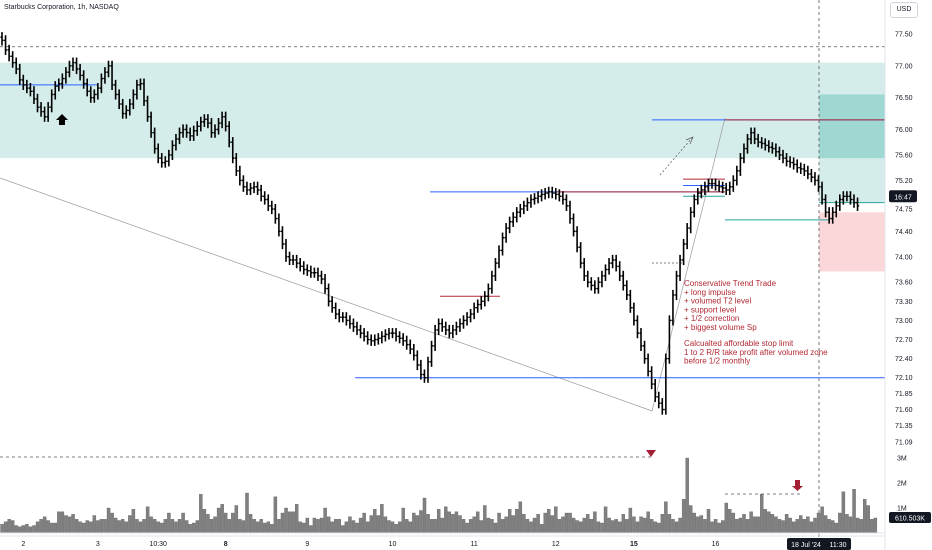  What do you see at coordinates (717, 301) in the screenshot?
I see `trade-note-line: + volumed T2 level` at bounding box center [717, 301].